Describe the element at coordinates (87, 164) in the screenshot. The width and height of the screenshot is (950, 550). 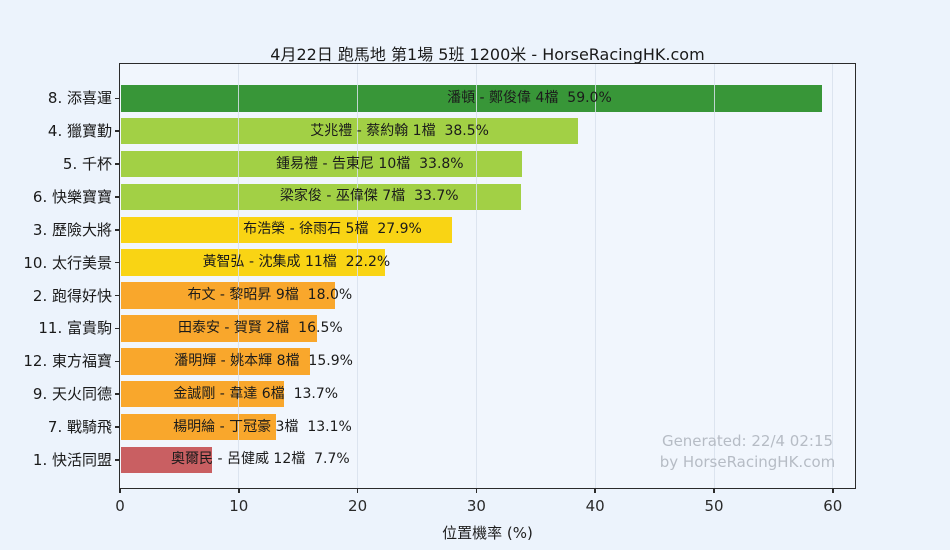
I see `y-category-label: 5. 千杯` at that location.